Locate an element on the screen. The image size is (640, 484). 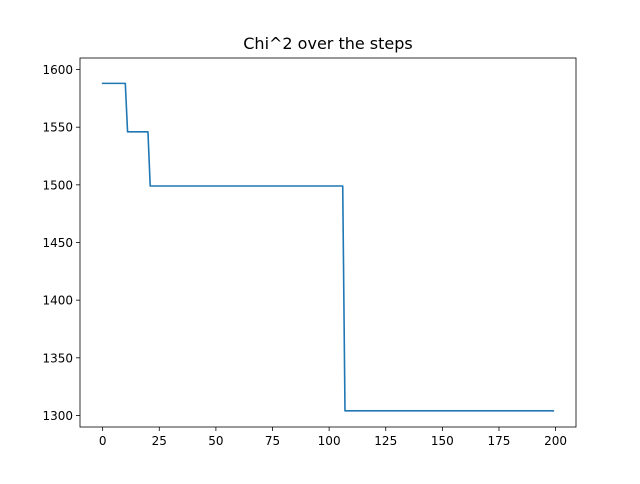
y-tick-label: 1300 is located at coordinates (57, 416).